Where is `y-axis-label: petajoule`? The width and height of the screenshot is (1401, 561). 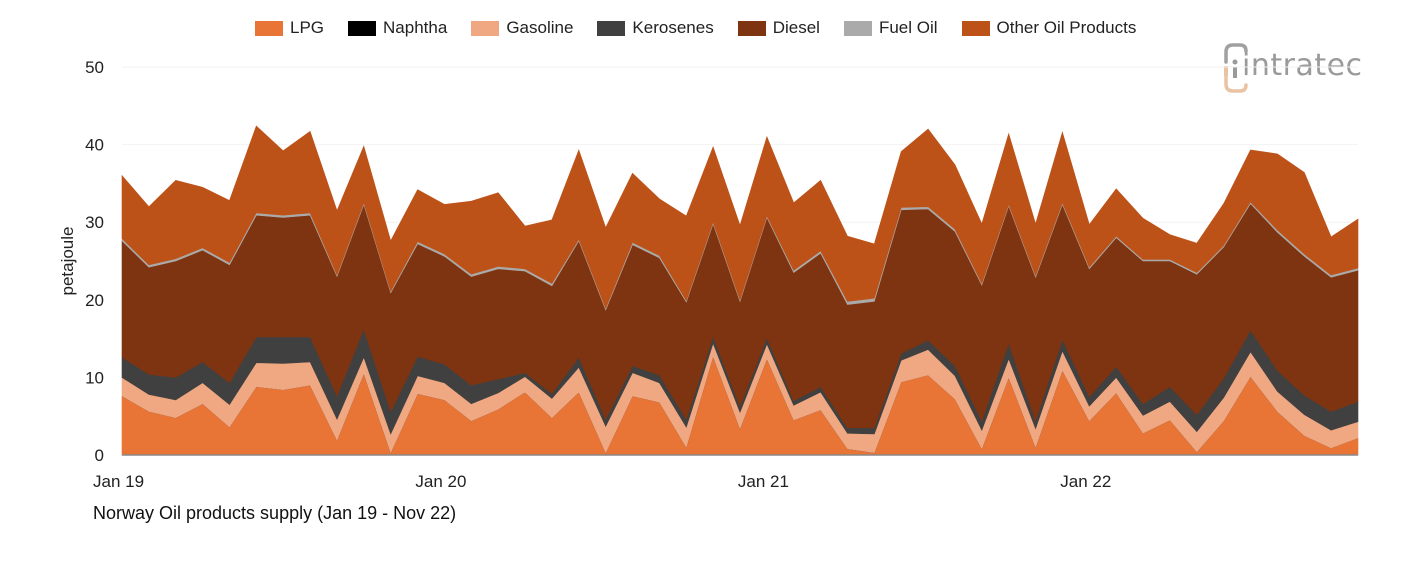 y-axis-label: petajoule is located at coordinates (67, 260).